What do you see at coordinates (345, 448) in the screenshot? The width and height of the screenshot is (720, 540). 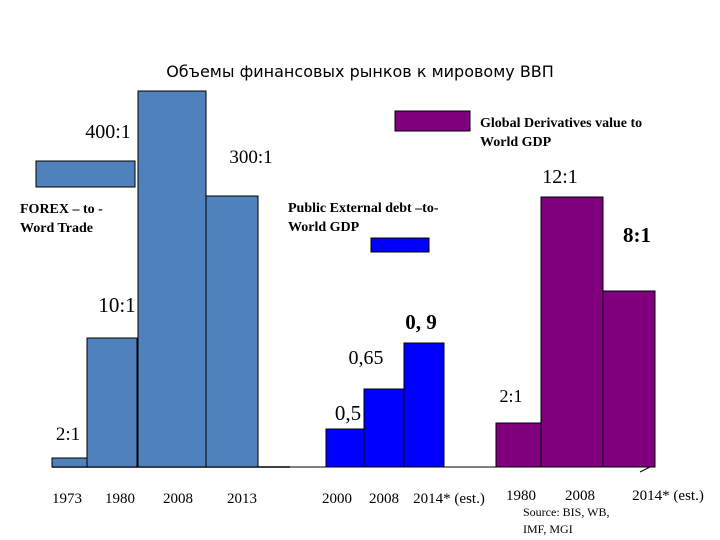 I see `bar-debt-2000` at bounding box center [345, 448].